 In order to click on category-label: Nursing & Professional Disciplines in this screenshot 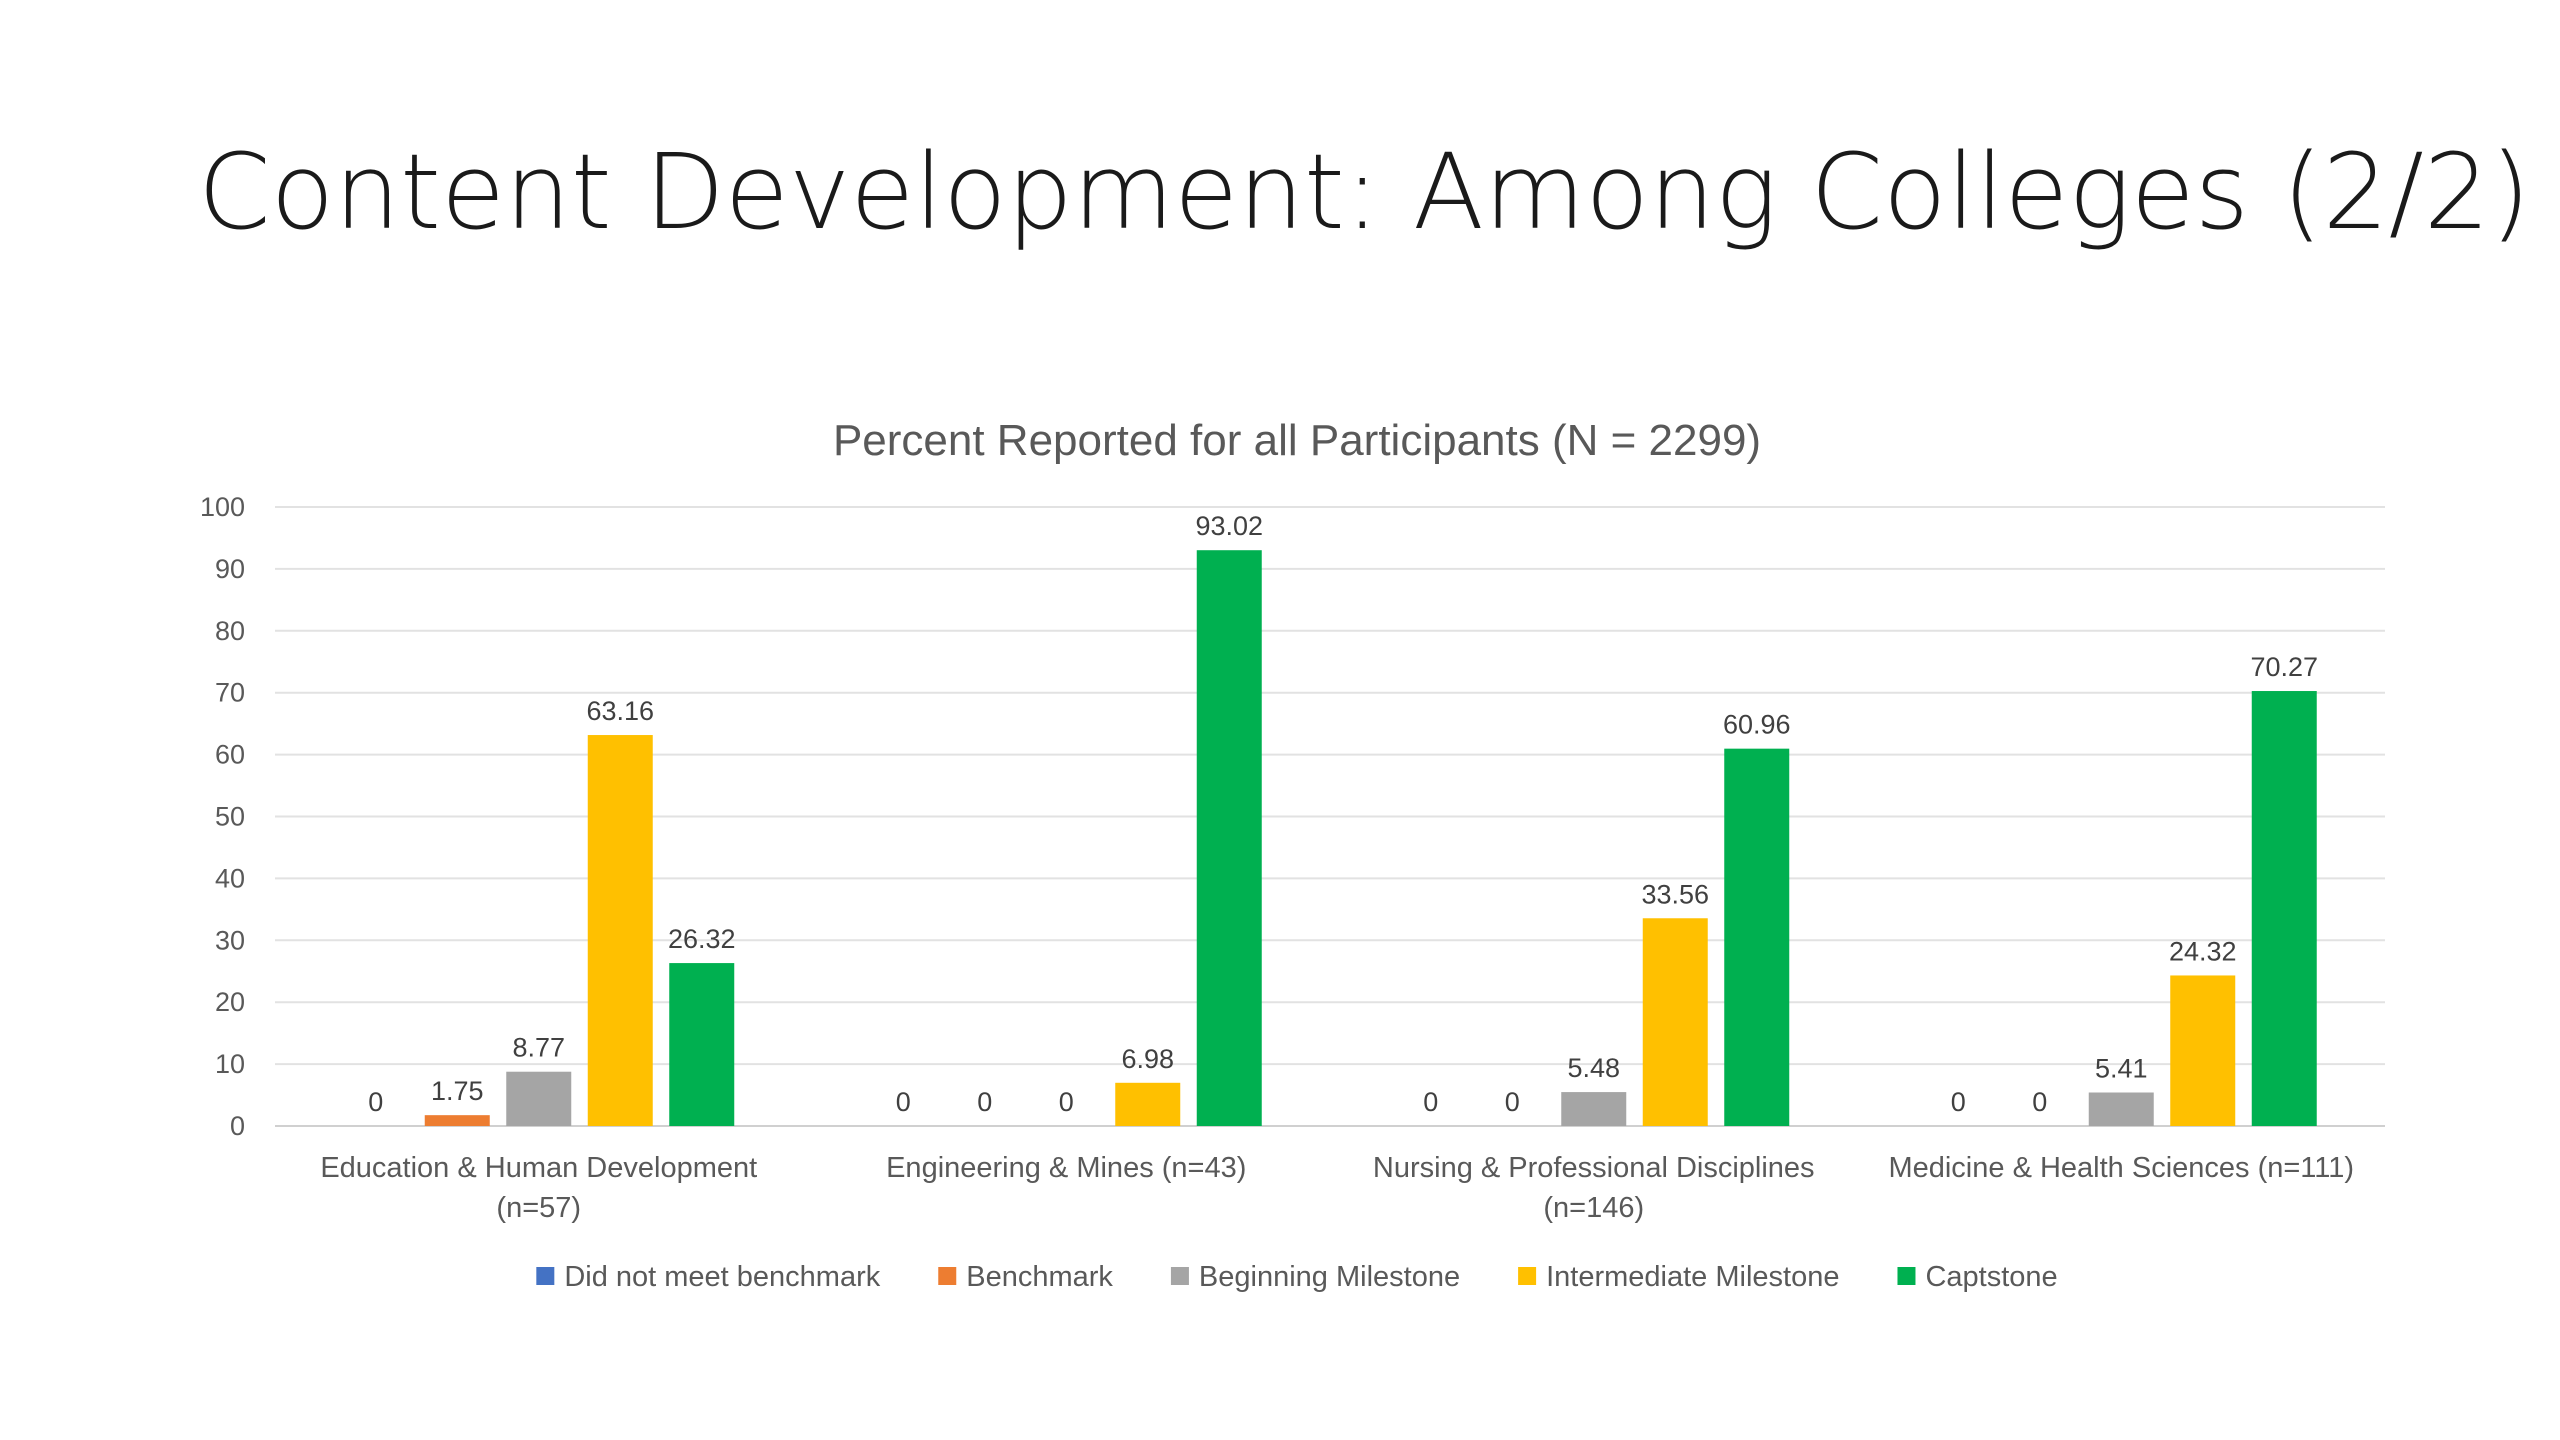, I will do `click(1594, 1168)`.